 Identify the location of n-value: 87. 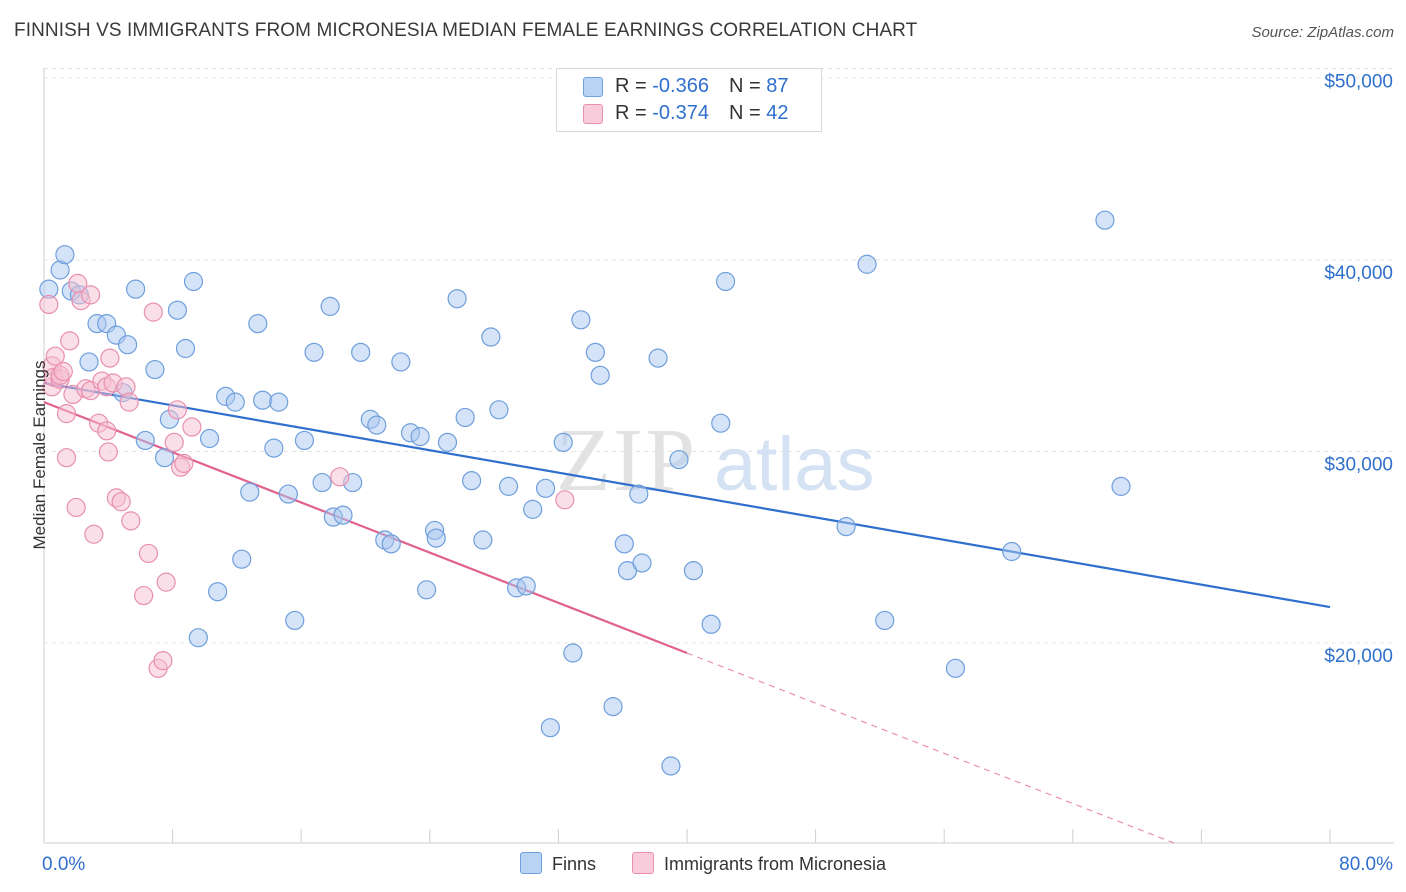
(777, 86).